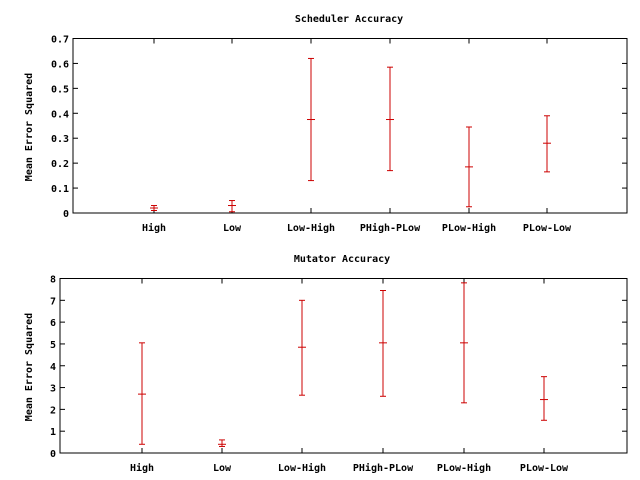 Image resolution: width=640 pixels, height=480 pixels. What do you see at coordinates (349, 19) in the screenshot?
I see `chart-title: Scheduler Accuracy` at bounding box center [349, 19].